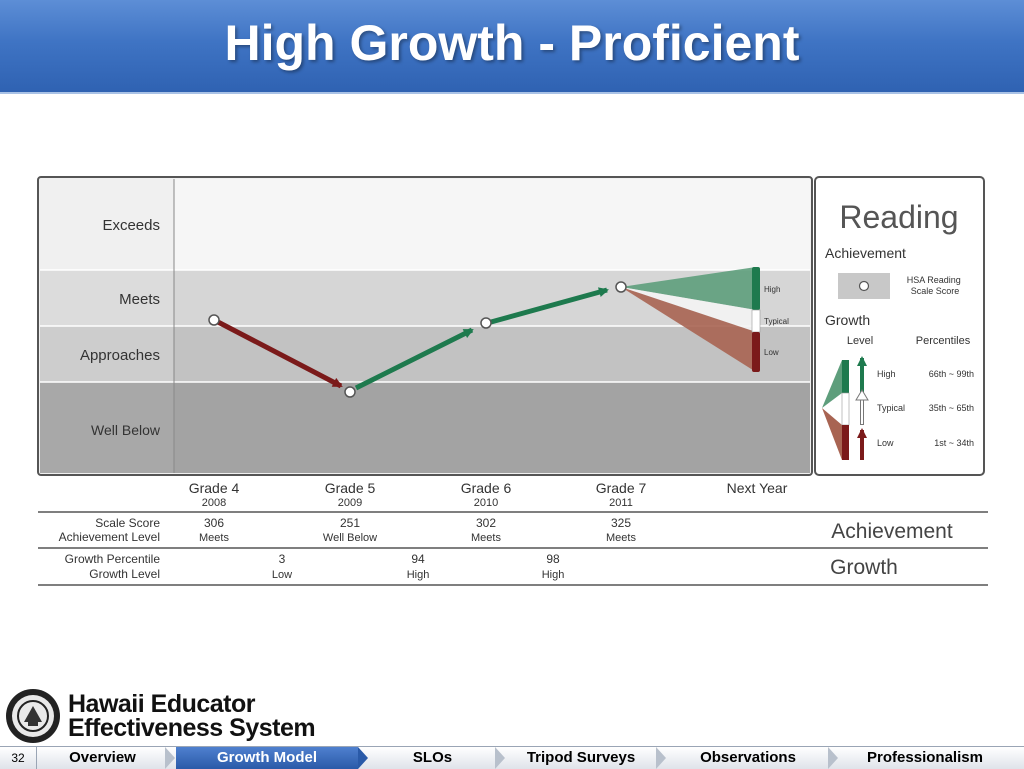  I want to click on growth-percentile-1: 3, so click(282, 559).